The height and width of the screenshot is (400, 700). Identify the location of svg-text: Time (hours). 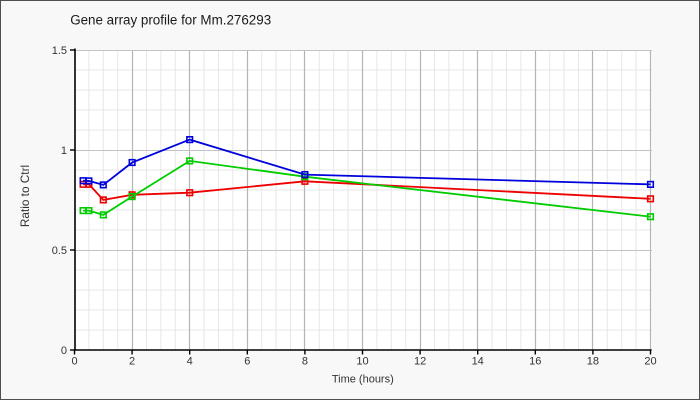
(363, 379).